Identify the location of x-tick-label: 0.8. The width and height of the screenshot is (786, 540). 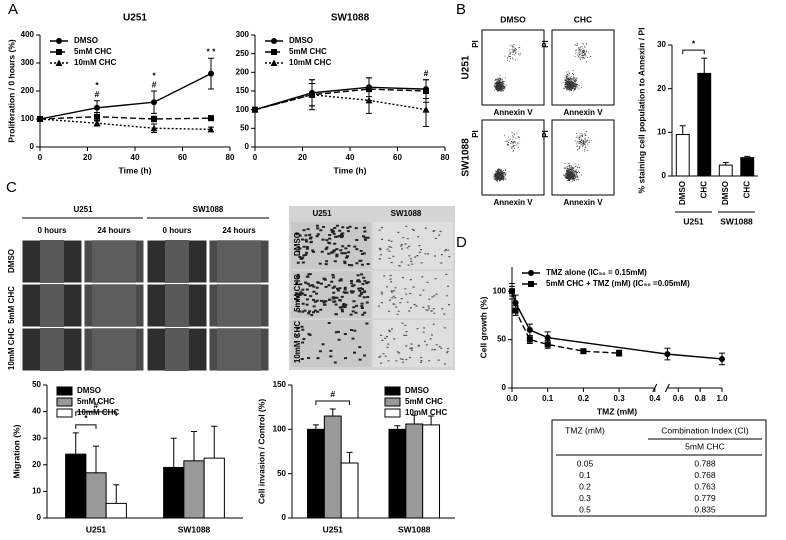
(701, 398).